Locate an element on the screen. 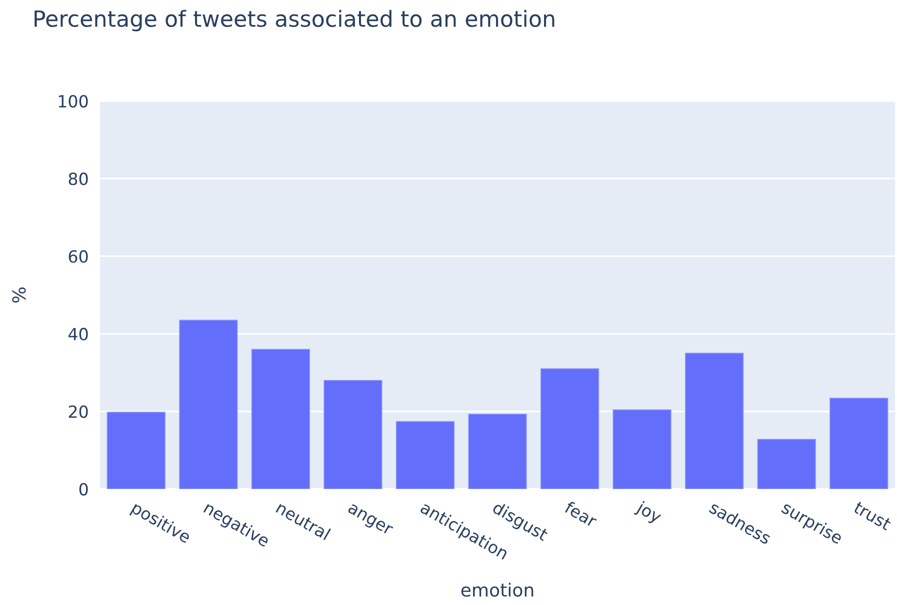  y-tick-label: 80 is located at coordinates (78, 179).